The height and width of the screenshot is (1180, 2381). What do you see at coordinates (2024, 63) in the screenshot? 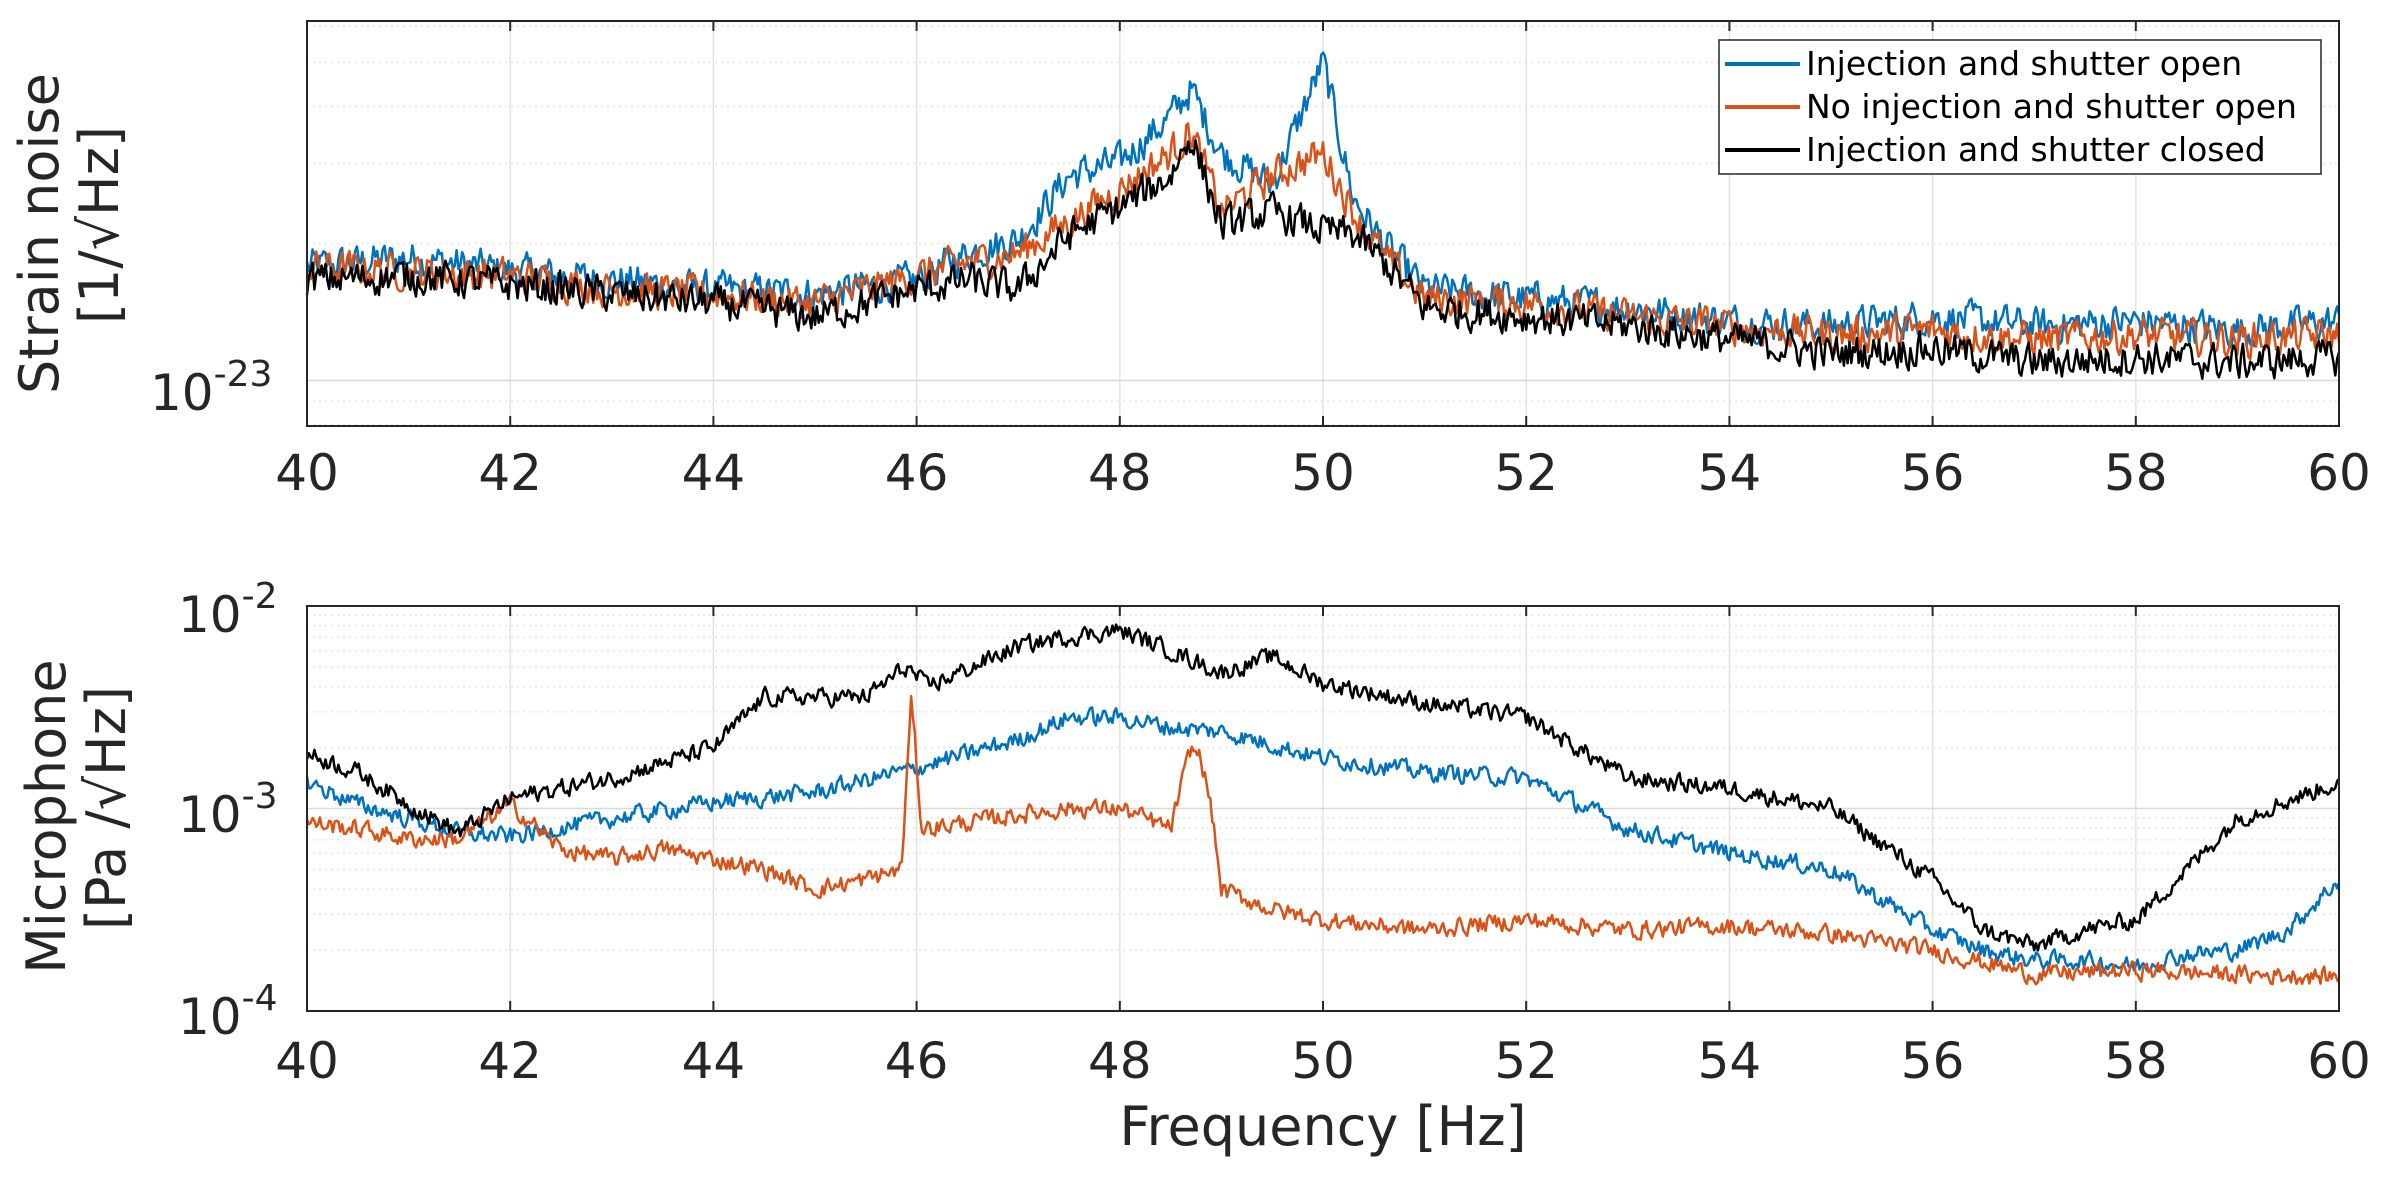
I see `legend-entry-1: Injection and shutter open` at bounding box center [2024, 63].